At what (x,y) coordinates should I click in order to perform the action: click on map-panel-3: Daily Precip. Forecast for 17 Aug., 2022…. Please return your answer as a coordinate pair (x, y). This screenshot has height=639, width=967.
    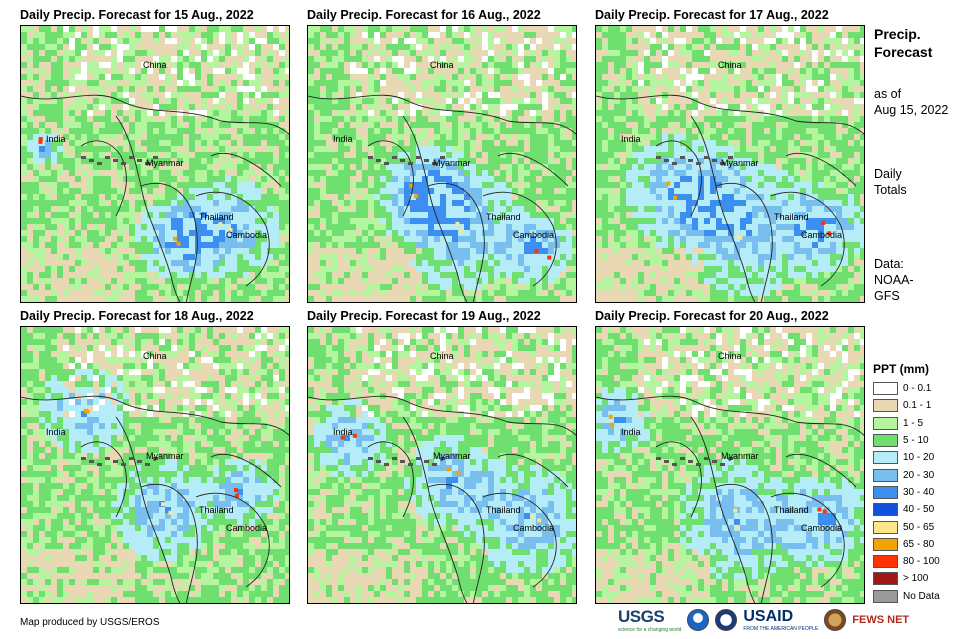
    Looking at the image, I should click on (730, 159).